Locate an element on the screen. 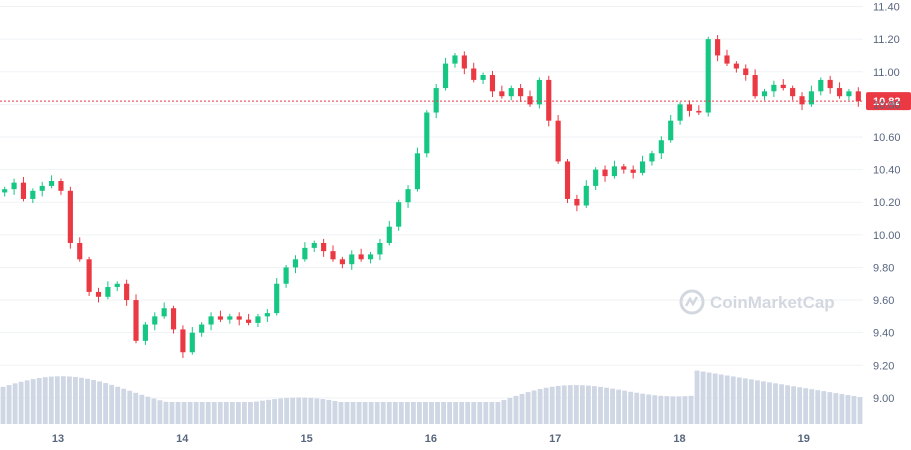 This screenshot has width=911, height=450. x-tick-label: 15 is located at coordinates (306, 439).